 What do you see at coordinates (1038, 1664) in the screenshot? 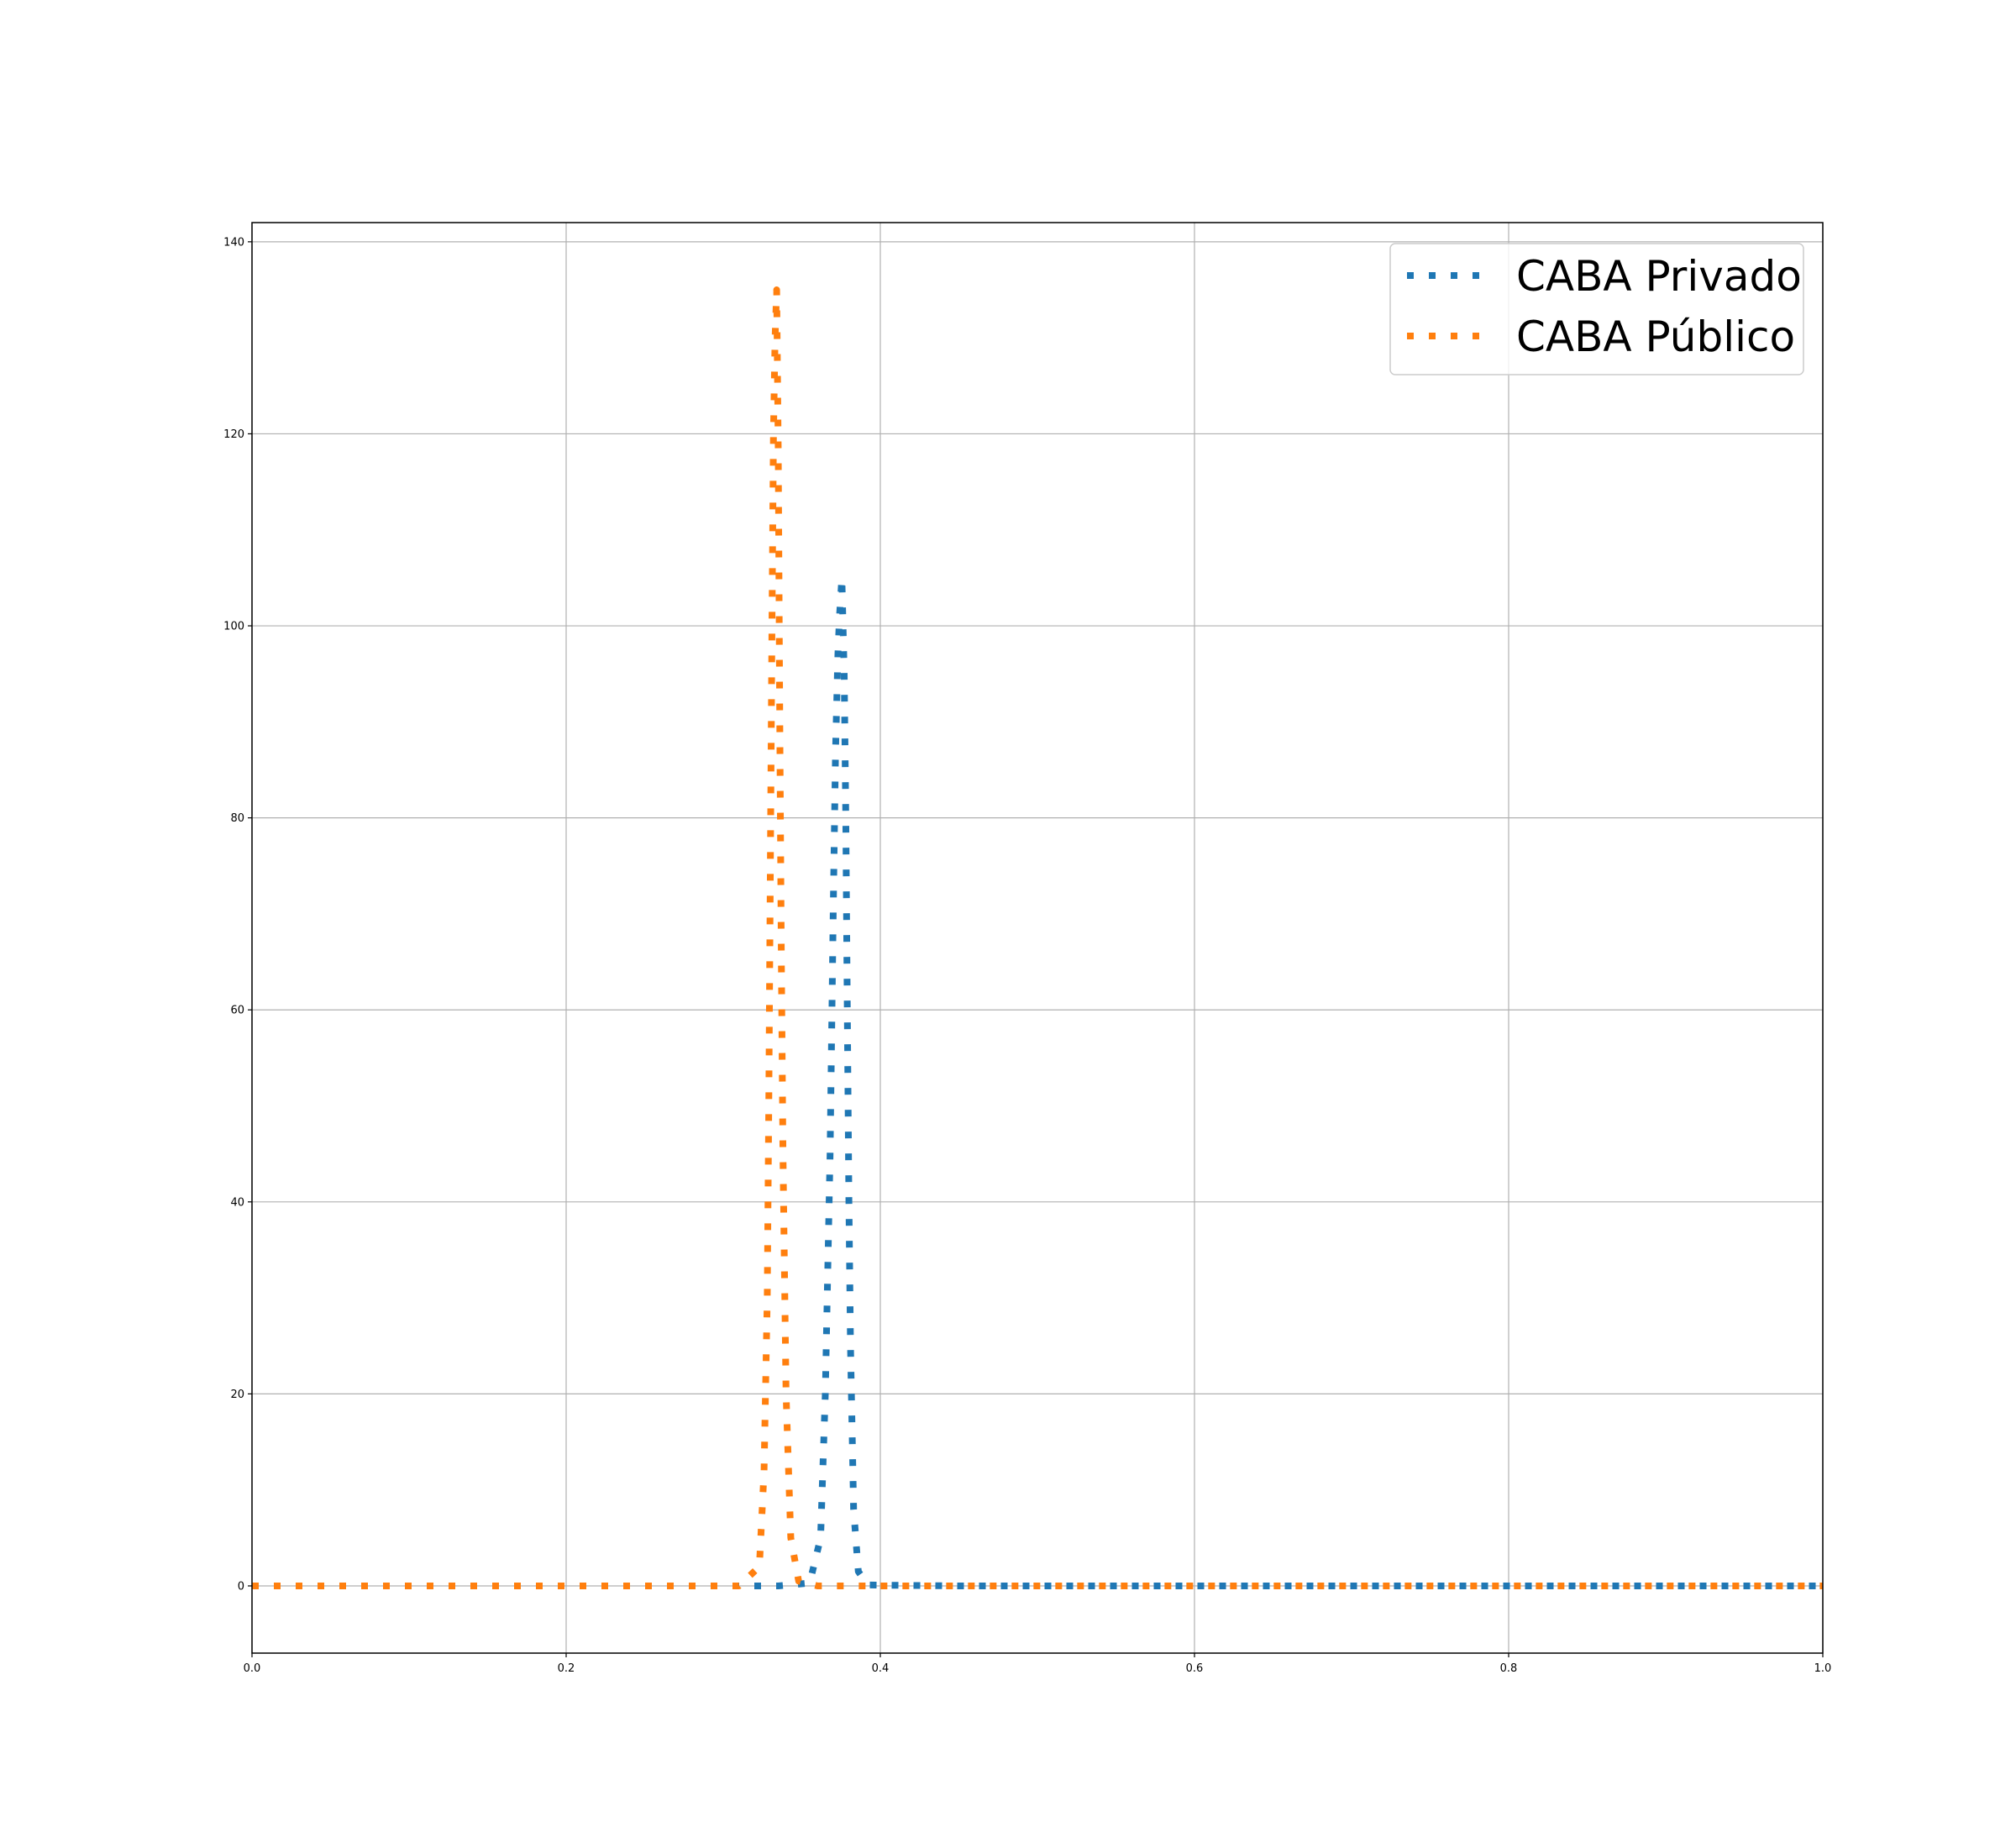
I see `x-axis: 0.0 0.2 0.4 0.6 0.8 1.0` at bounding box center [1038, 1664].